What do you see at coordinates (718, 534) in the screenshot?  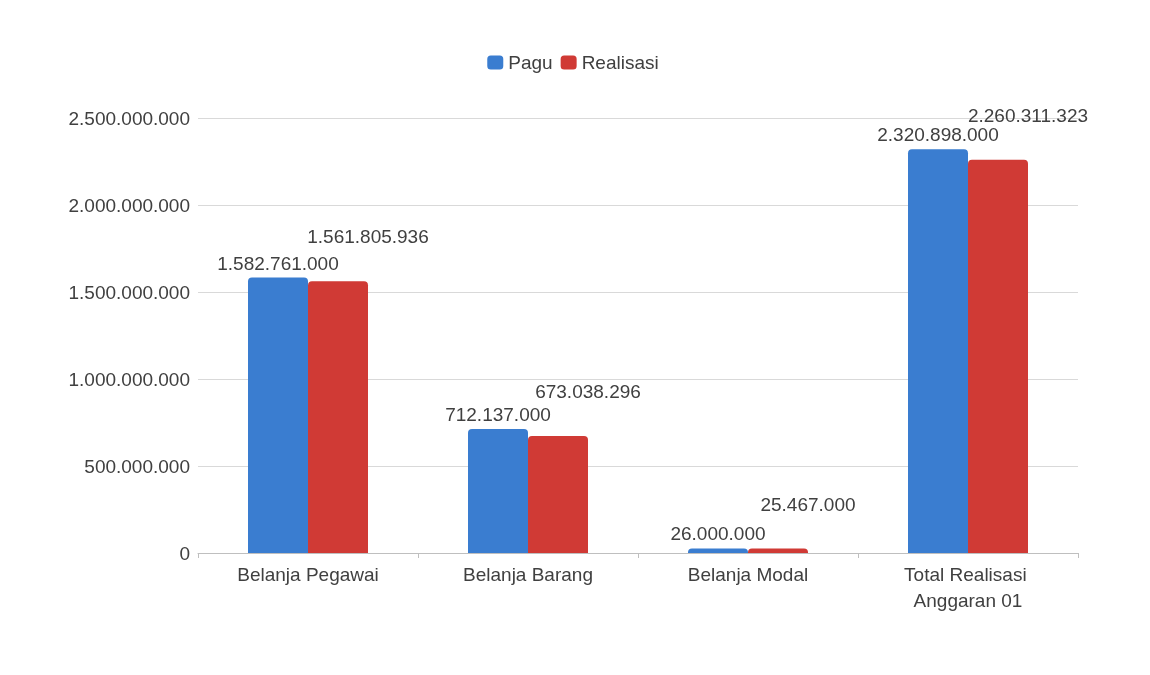 I see `data-label: 26.000.000` at bounding box center [718, 534].